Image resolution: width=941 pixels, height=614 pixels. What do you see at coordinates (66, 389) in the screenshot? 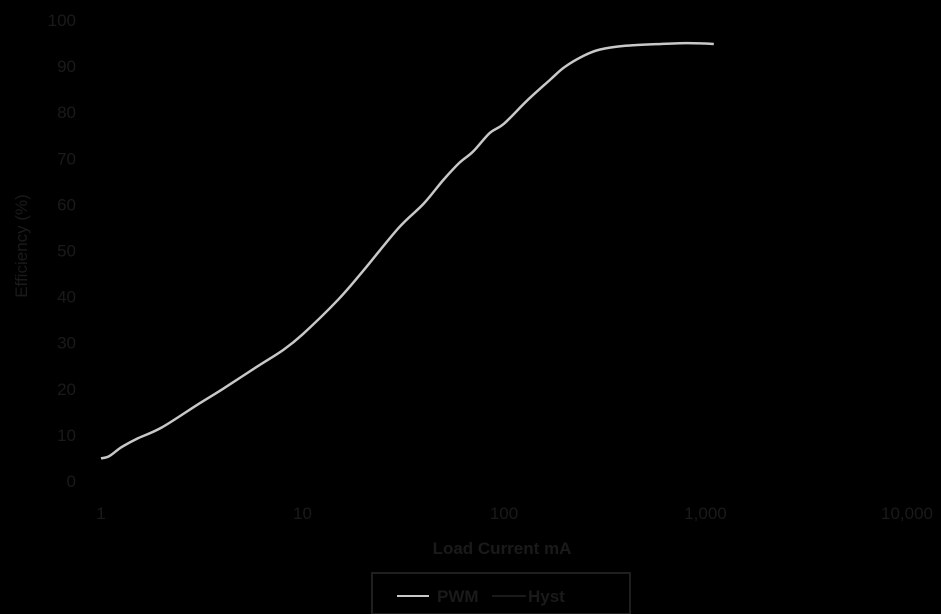
I see `y-tick-label: 20` at bounding box center [66, 389].